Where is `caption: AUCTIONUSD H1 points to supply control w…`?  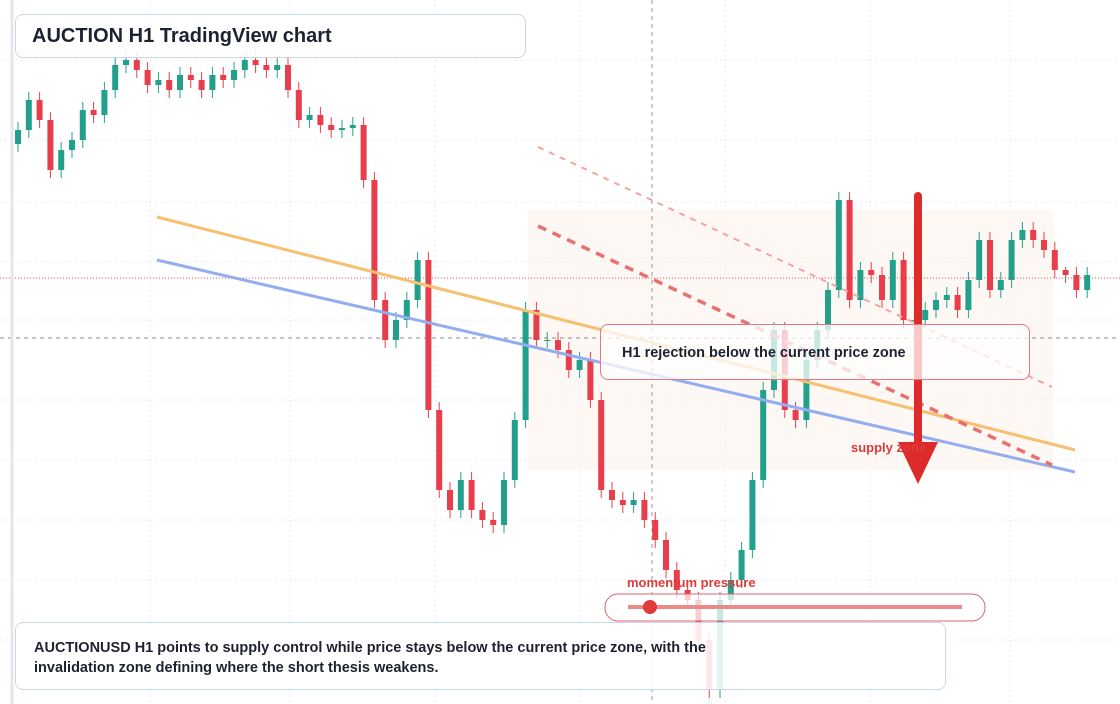 caption: AUCTIONUSD H1 points to supply control w… is located at coordinates (480, 656).